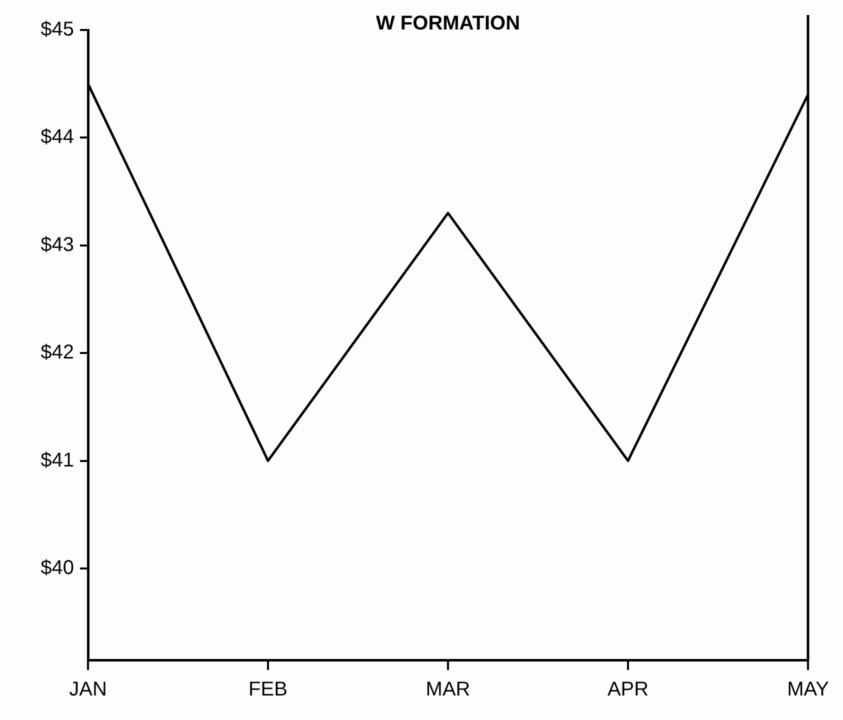 The width and height of the screenshot is (843, 720). Describe the element at coordinates (628, 689) in the screenshot. I see `x-tick-label: APR` at that location.